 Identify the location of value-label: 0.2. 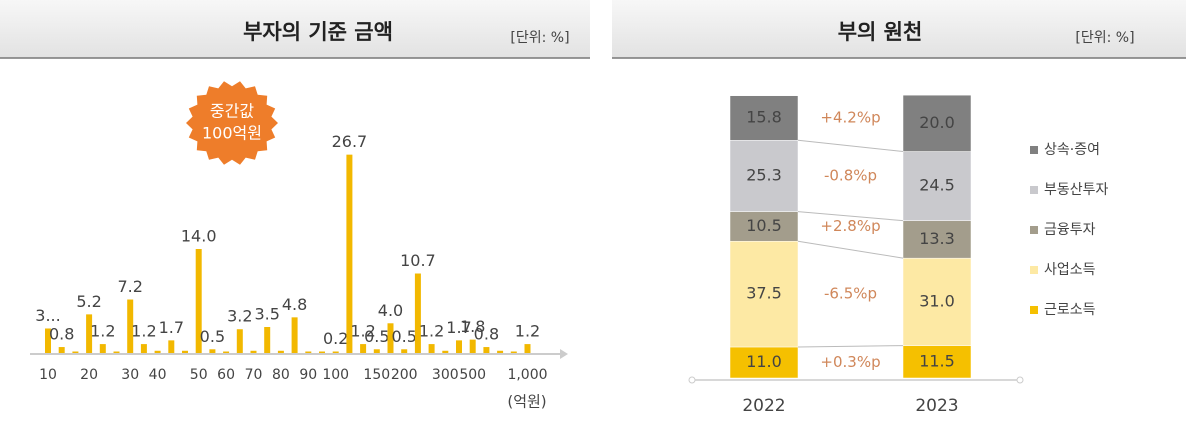
(335, 338).